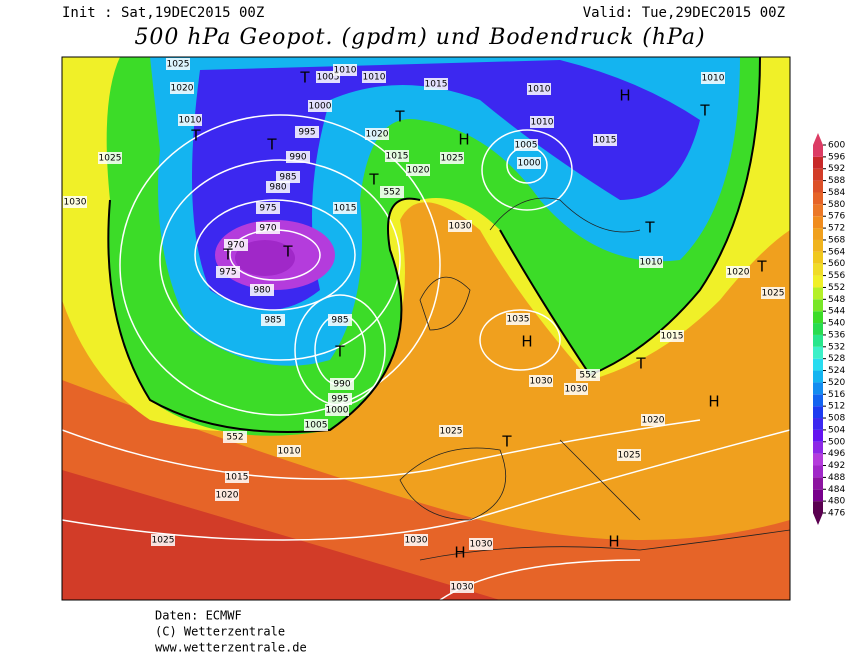 The image size is (850, 661). I want to click on colorbar-tick-label: 552, so click(836, 288).